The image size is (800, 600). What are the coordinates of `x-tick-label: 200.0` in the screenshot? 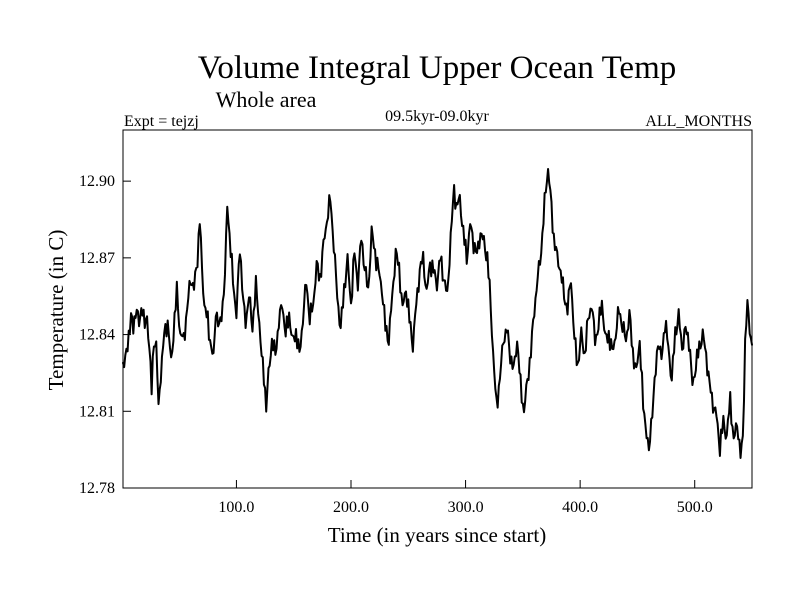 It's located at (351, 507).